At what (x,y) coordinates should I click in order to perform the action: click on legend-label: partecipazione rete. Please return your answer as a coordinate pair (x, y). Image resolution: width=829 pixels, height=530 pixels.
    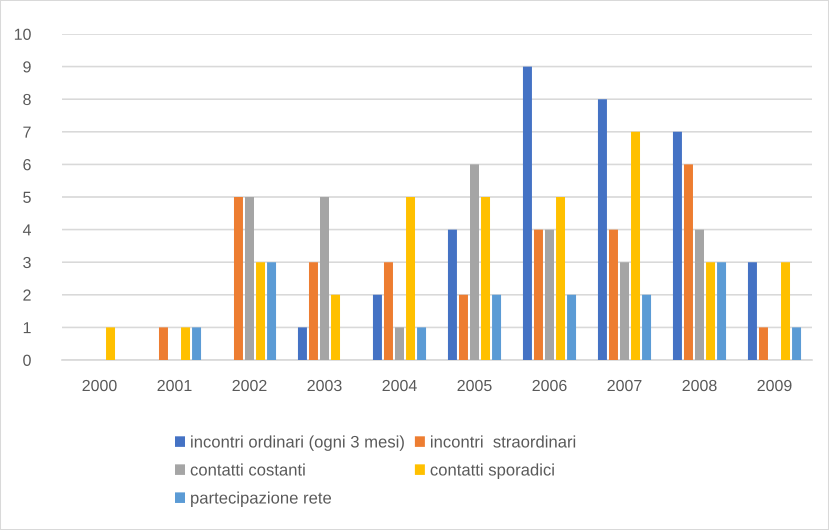
    Looking at the image, I should click on (261, 499).